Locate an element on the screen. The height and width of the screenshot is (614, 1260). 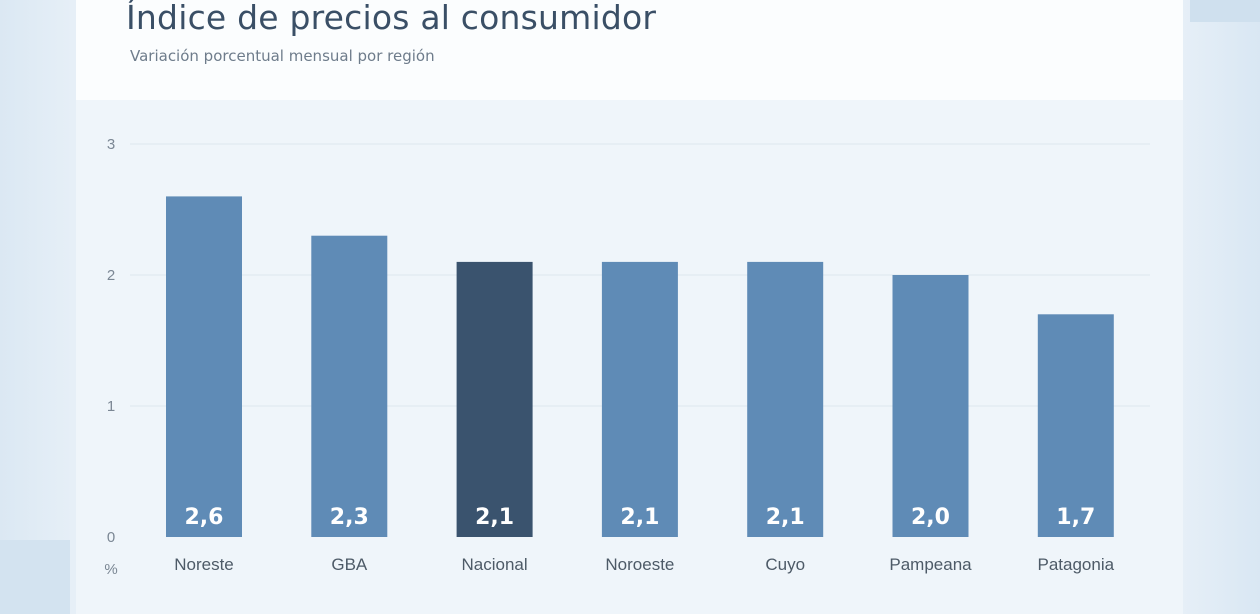
page-title: Índice de precios al consumidor is located at coordinates (391, 18).